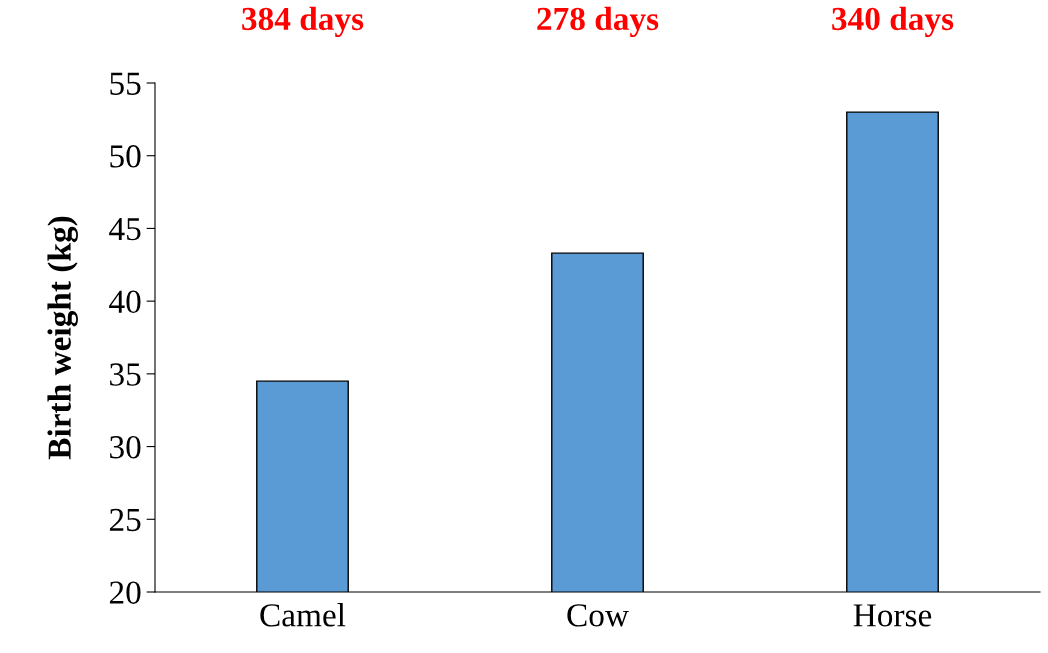  What do you see at coordinates (125, 592) in the screenshot?
I see `y-tick-label: 20` at bounding box center [125, 592].